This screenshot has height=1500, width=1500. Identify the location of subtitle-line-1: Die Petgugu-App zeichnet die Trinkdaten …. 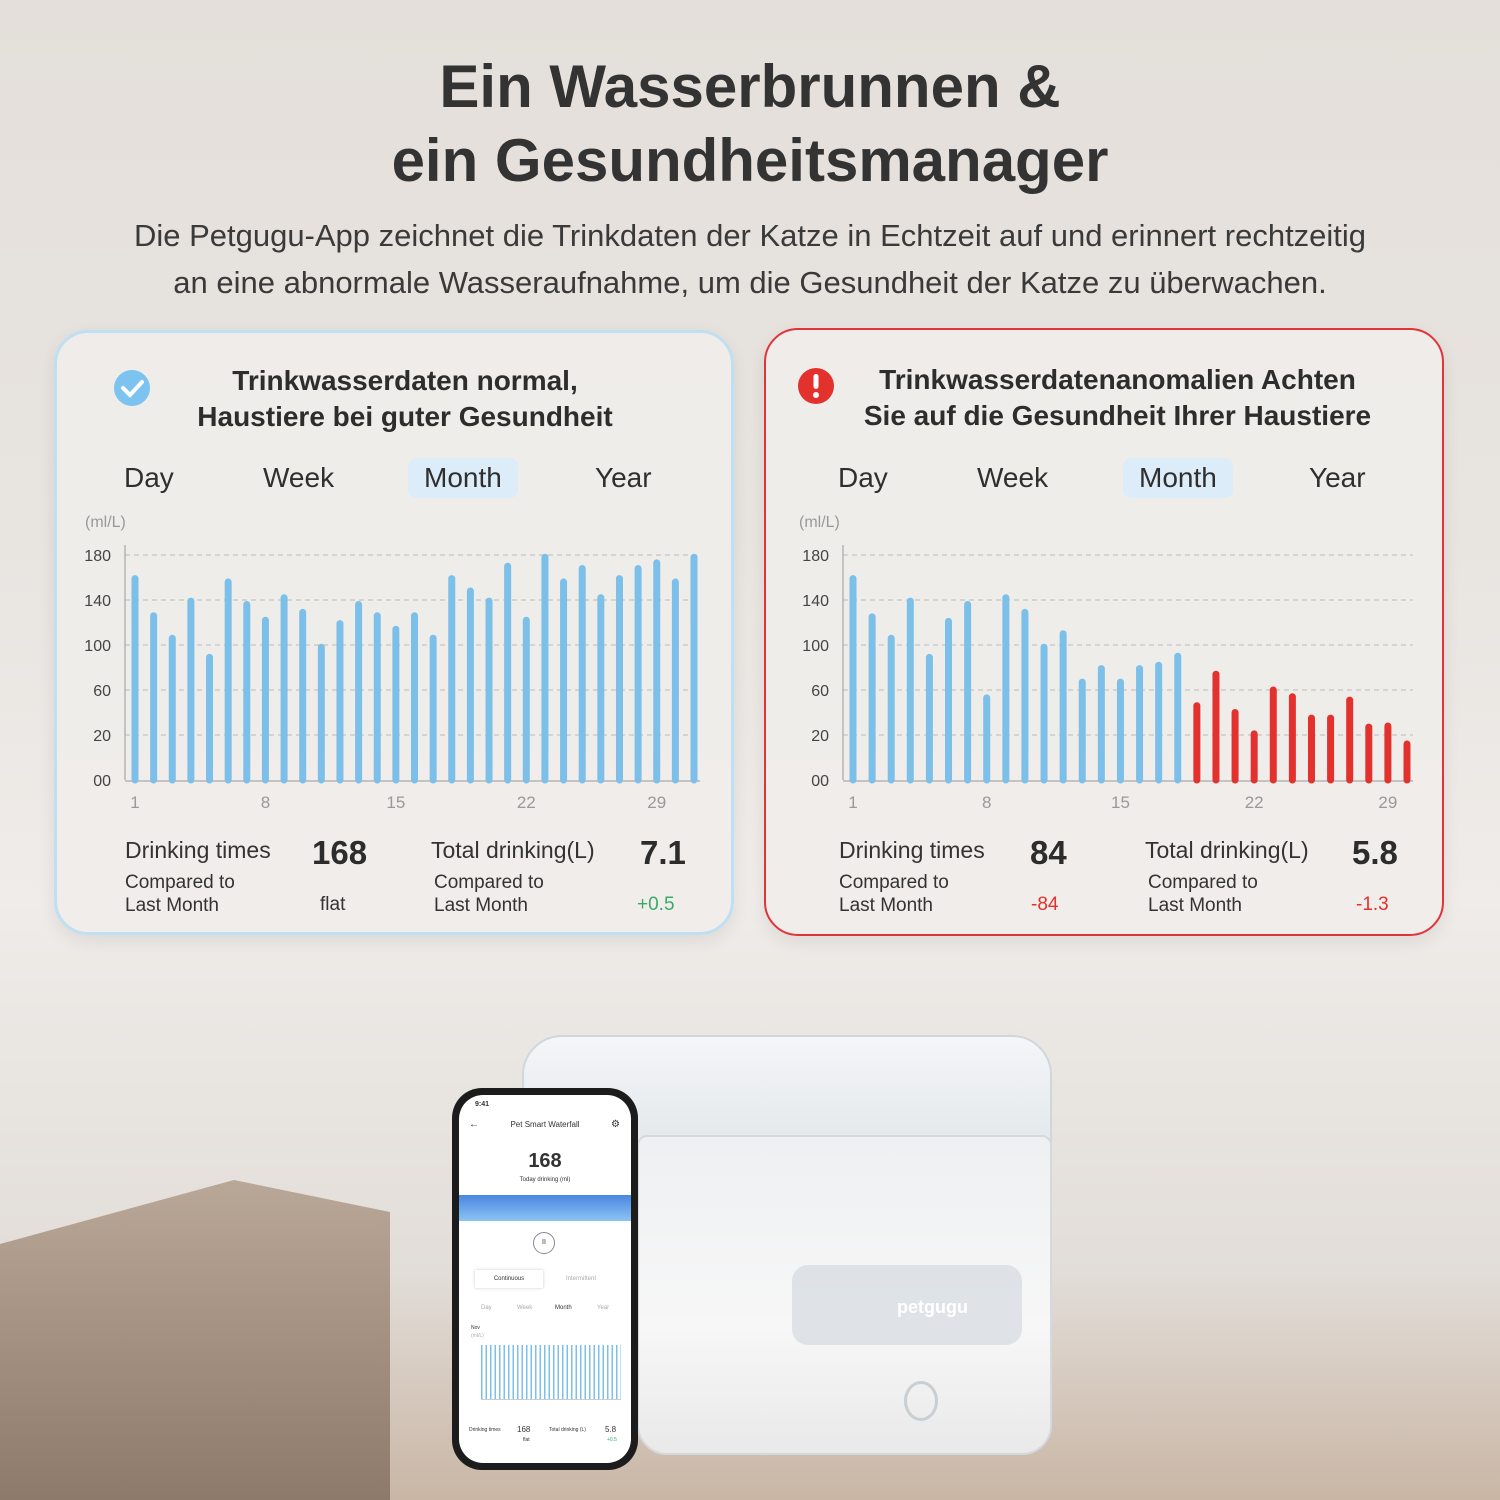
(750, 235).